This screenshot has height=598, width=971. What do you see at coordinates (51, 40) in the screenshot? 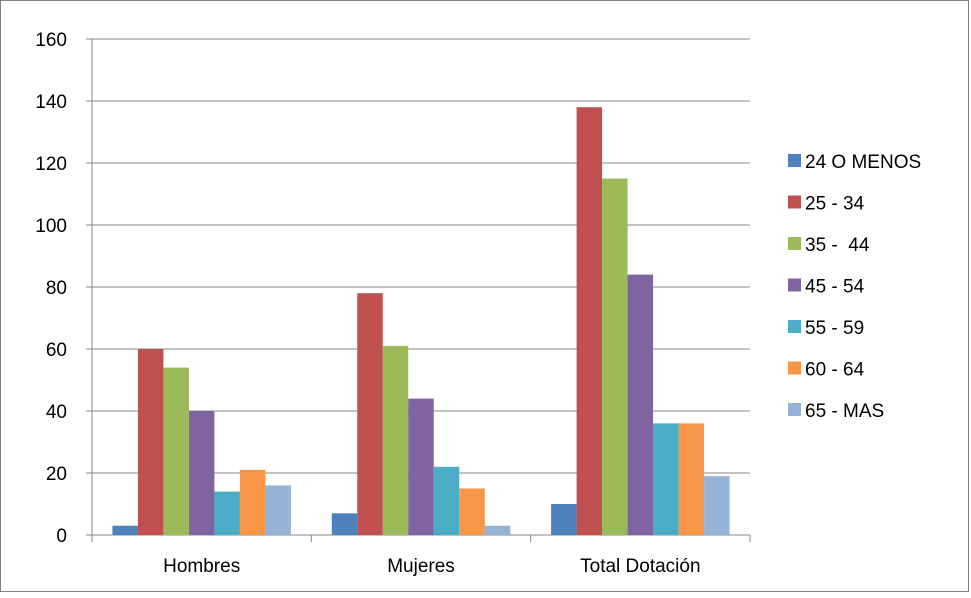
I see `y-tick-label: 160` at bounding box center [51, 40].